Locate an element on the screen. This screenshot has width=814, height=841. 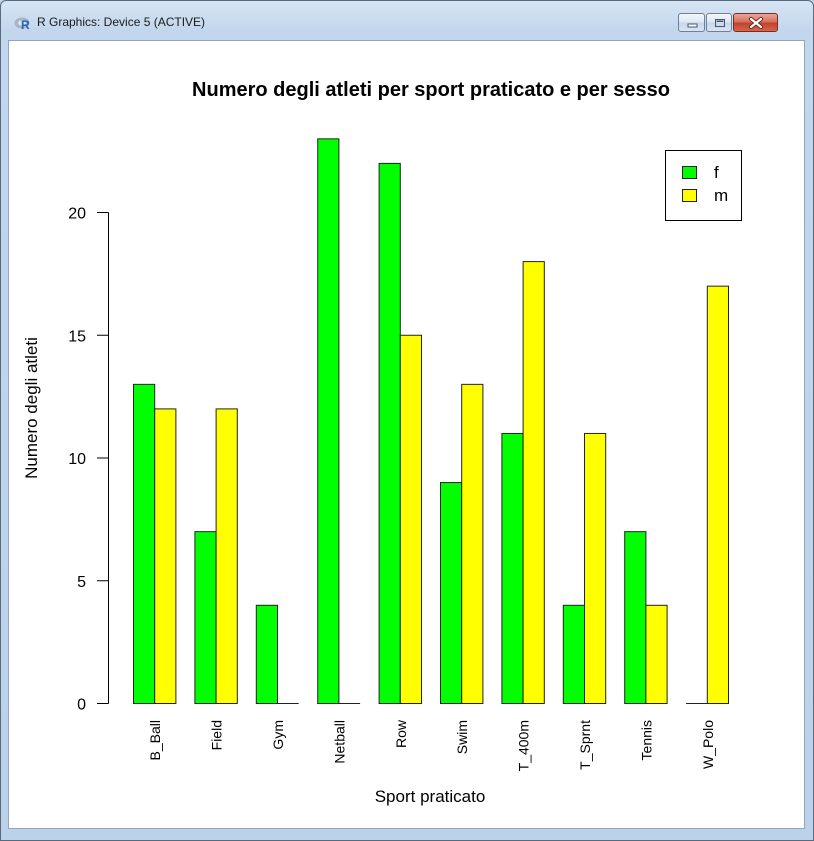
minimize-icon is located at coordinates (692, 25).